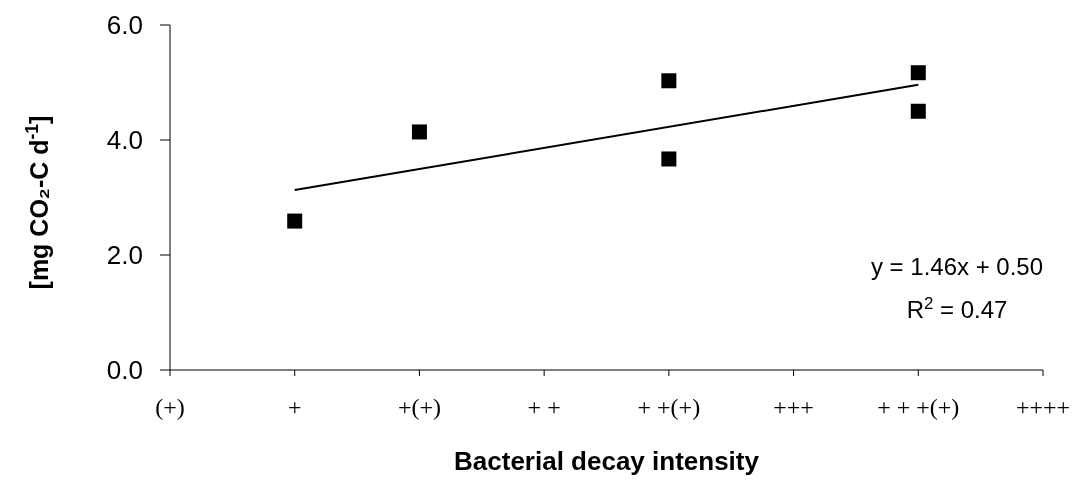 This screenshot has width=1078, height=490. I want to click on x-tick-label: +, so click(294, 407).